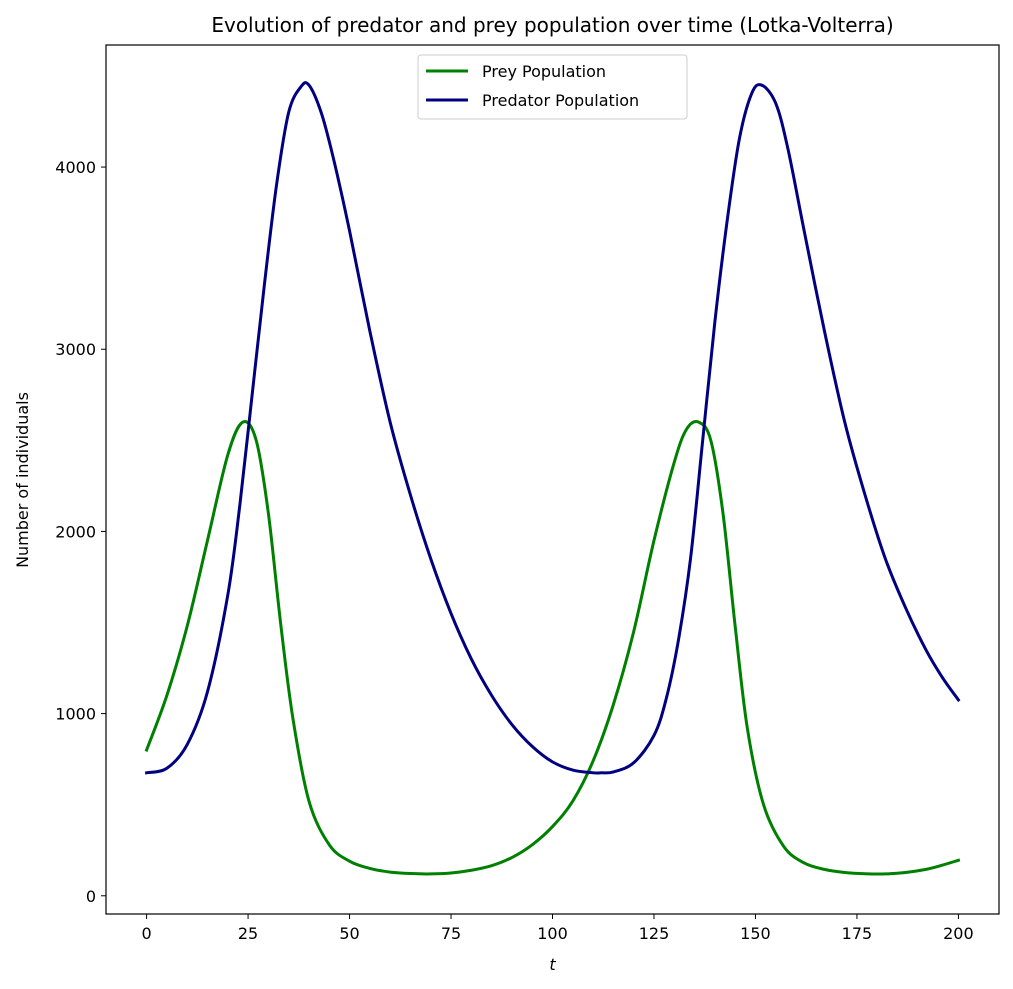 Image resolution: width=1013 pixels, height=989 pixels. I want to click on x-tick-label: 50, so click(349, 933).